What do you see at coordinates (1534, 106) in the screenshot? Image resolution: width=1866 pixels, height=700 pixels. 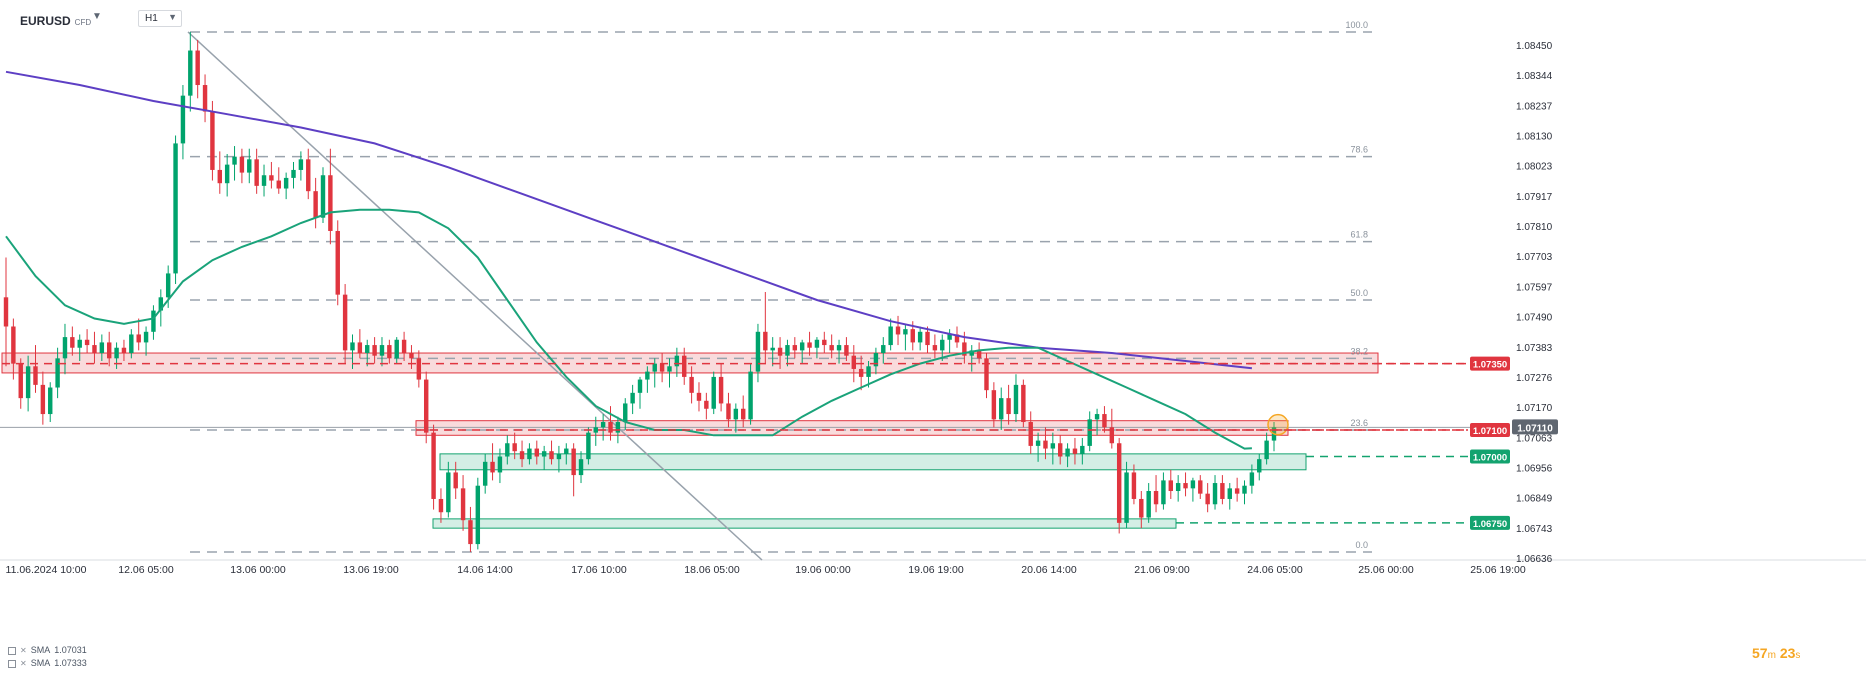 I see `y-tick-label: 1.08237` at bounding box center [1534, 106].